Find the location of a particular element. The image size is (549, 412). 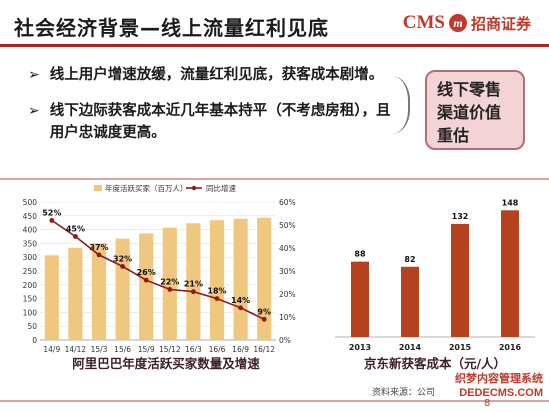

x-tick-label: 2016 is located at coordinates (510, 347).